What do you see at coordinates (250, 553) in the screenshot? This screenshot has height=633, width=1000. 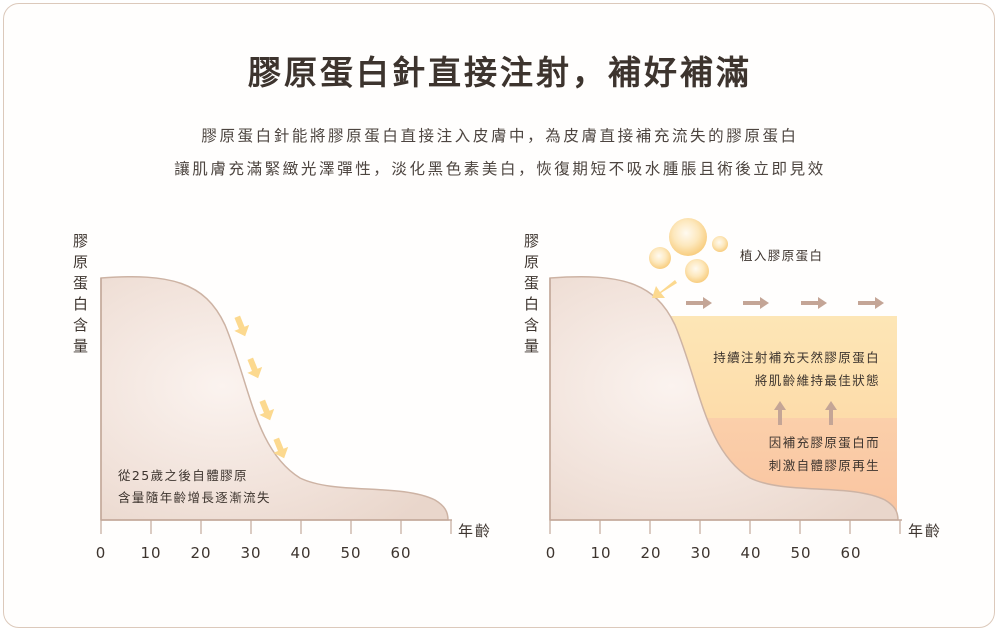 I see `left-x-tick-label: 30` at bounding box center [250, 553].